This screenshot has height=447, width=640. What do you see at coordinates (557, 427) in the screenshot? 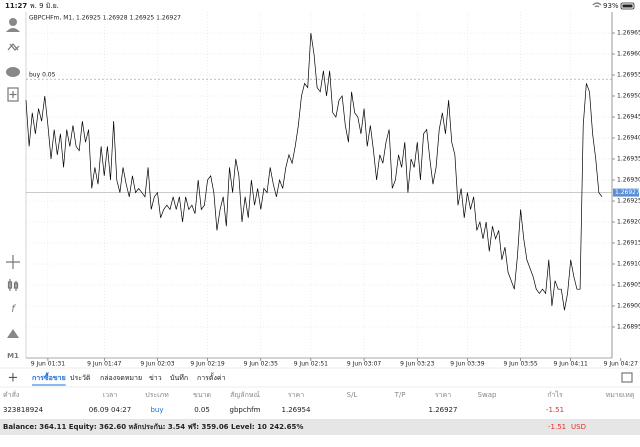
I see `total-profit: -1.51` at bounding box center [557, 427].